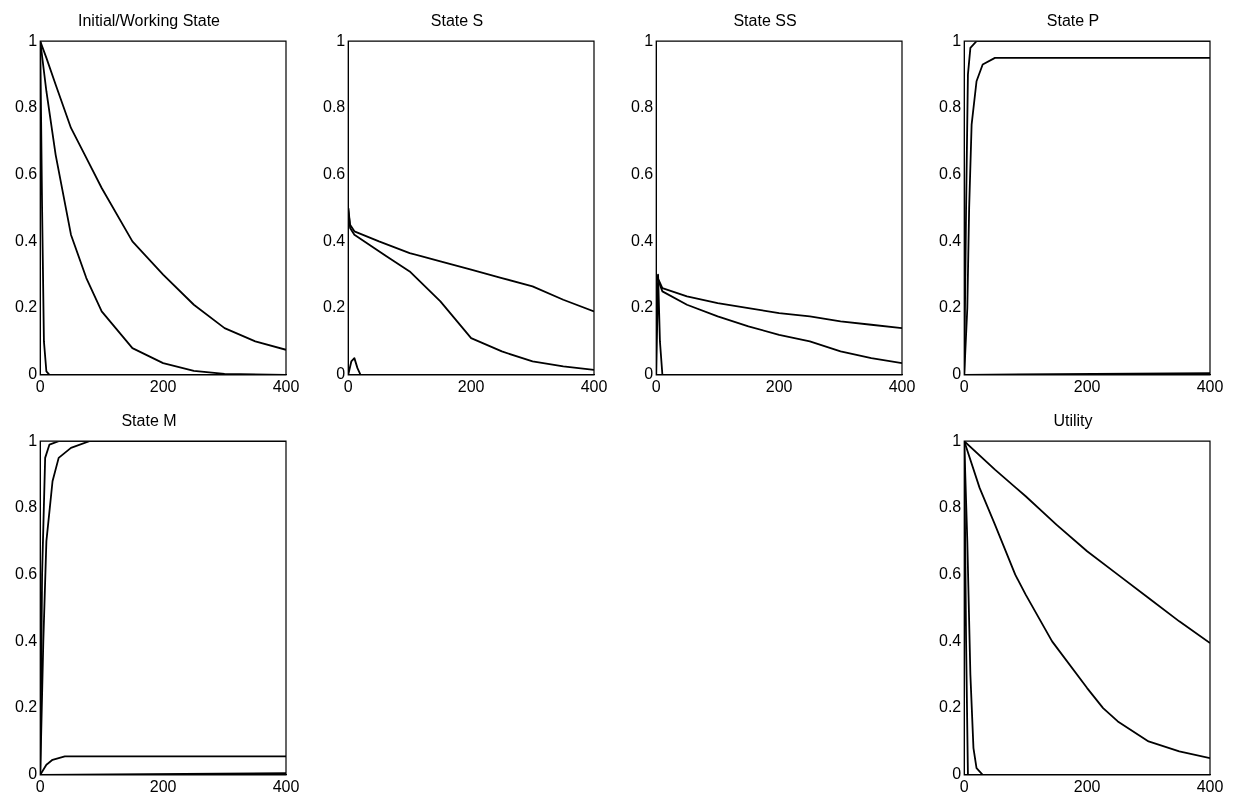 This screenshot has height=804, width=1238. Describe the element at coordinates (149, 421) in the screenshot. I see `chart-title: State M` at that location.